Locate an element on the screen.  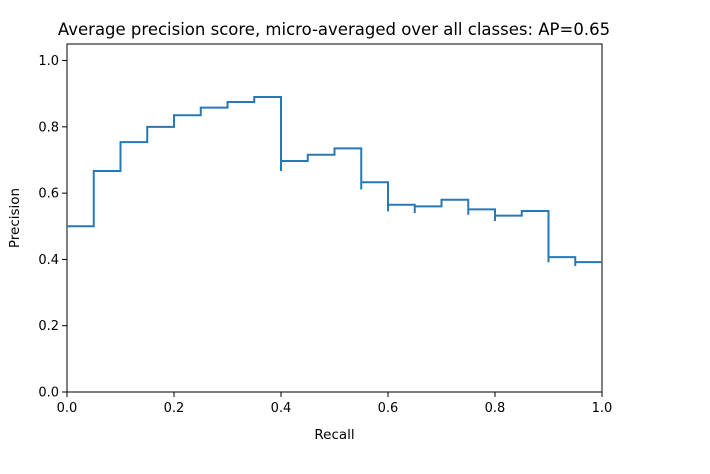
x-tick-label: 0.4 is located at coordinates (281, 408).